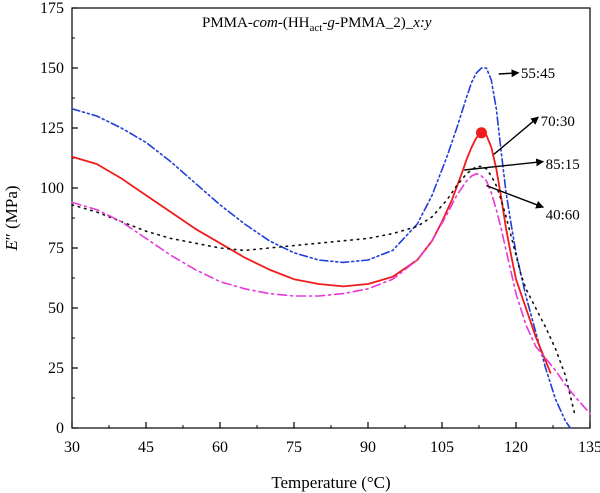  I want to click on y-tick-label: 100, so click(52, 188).